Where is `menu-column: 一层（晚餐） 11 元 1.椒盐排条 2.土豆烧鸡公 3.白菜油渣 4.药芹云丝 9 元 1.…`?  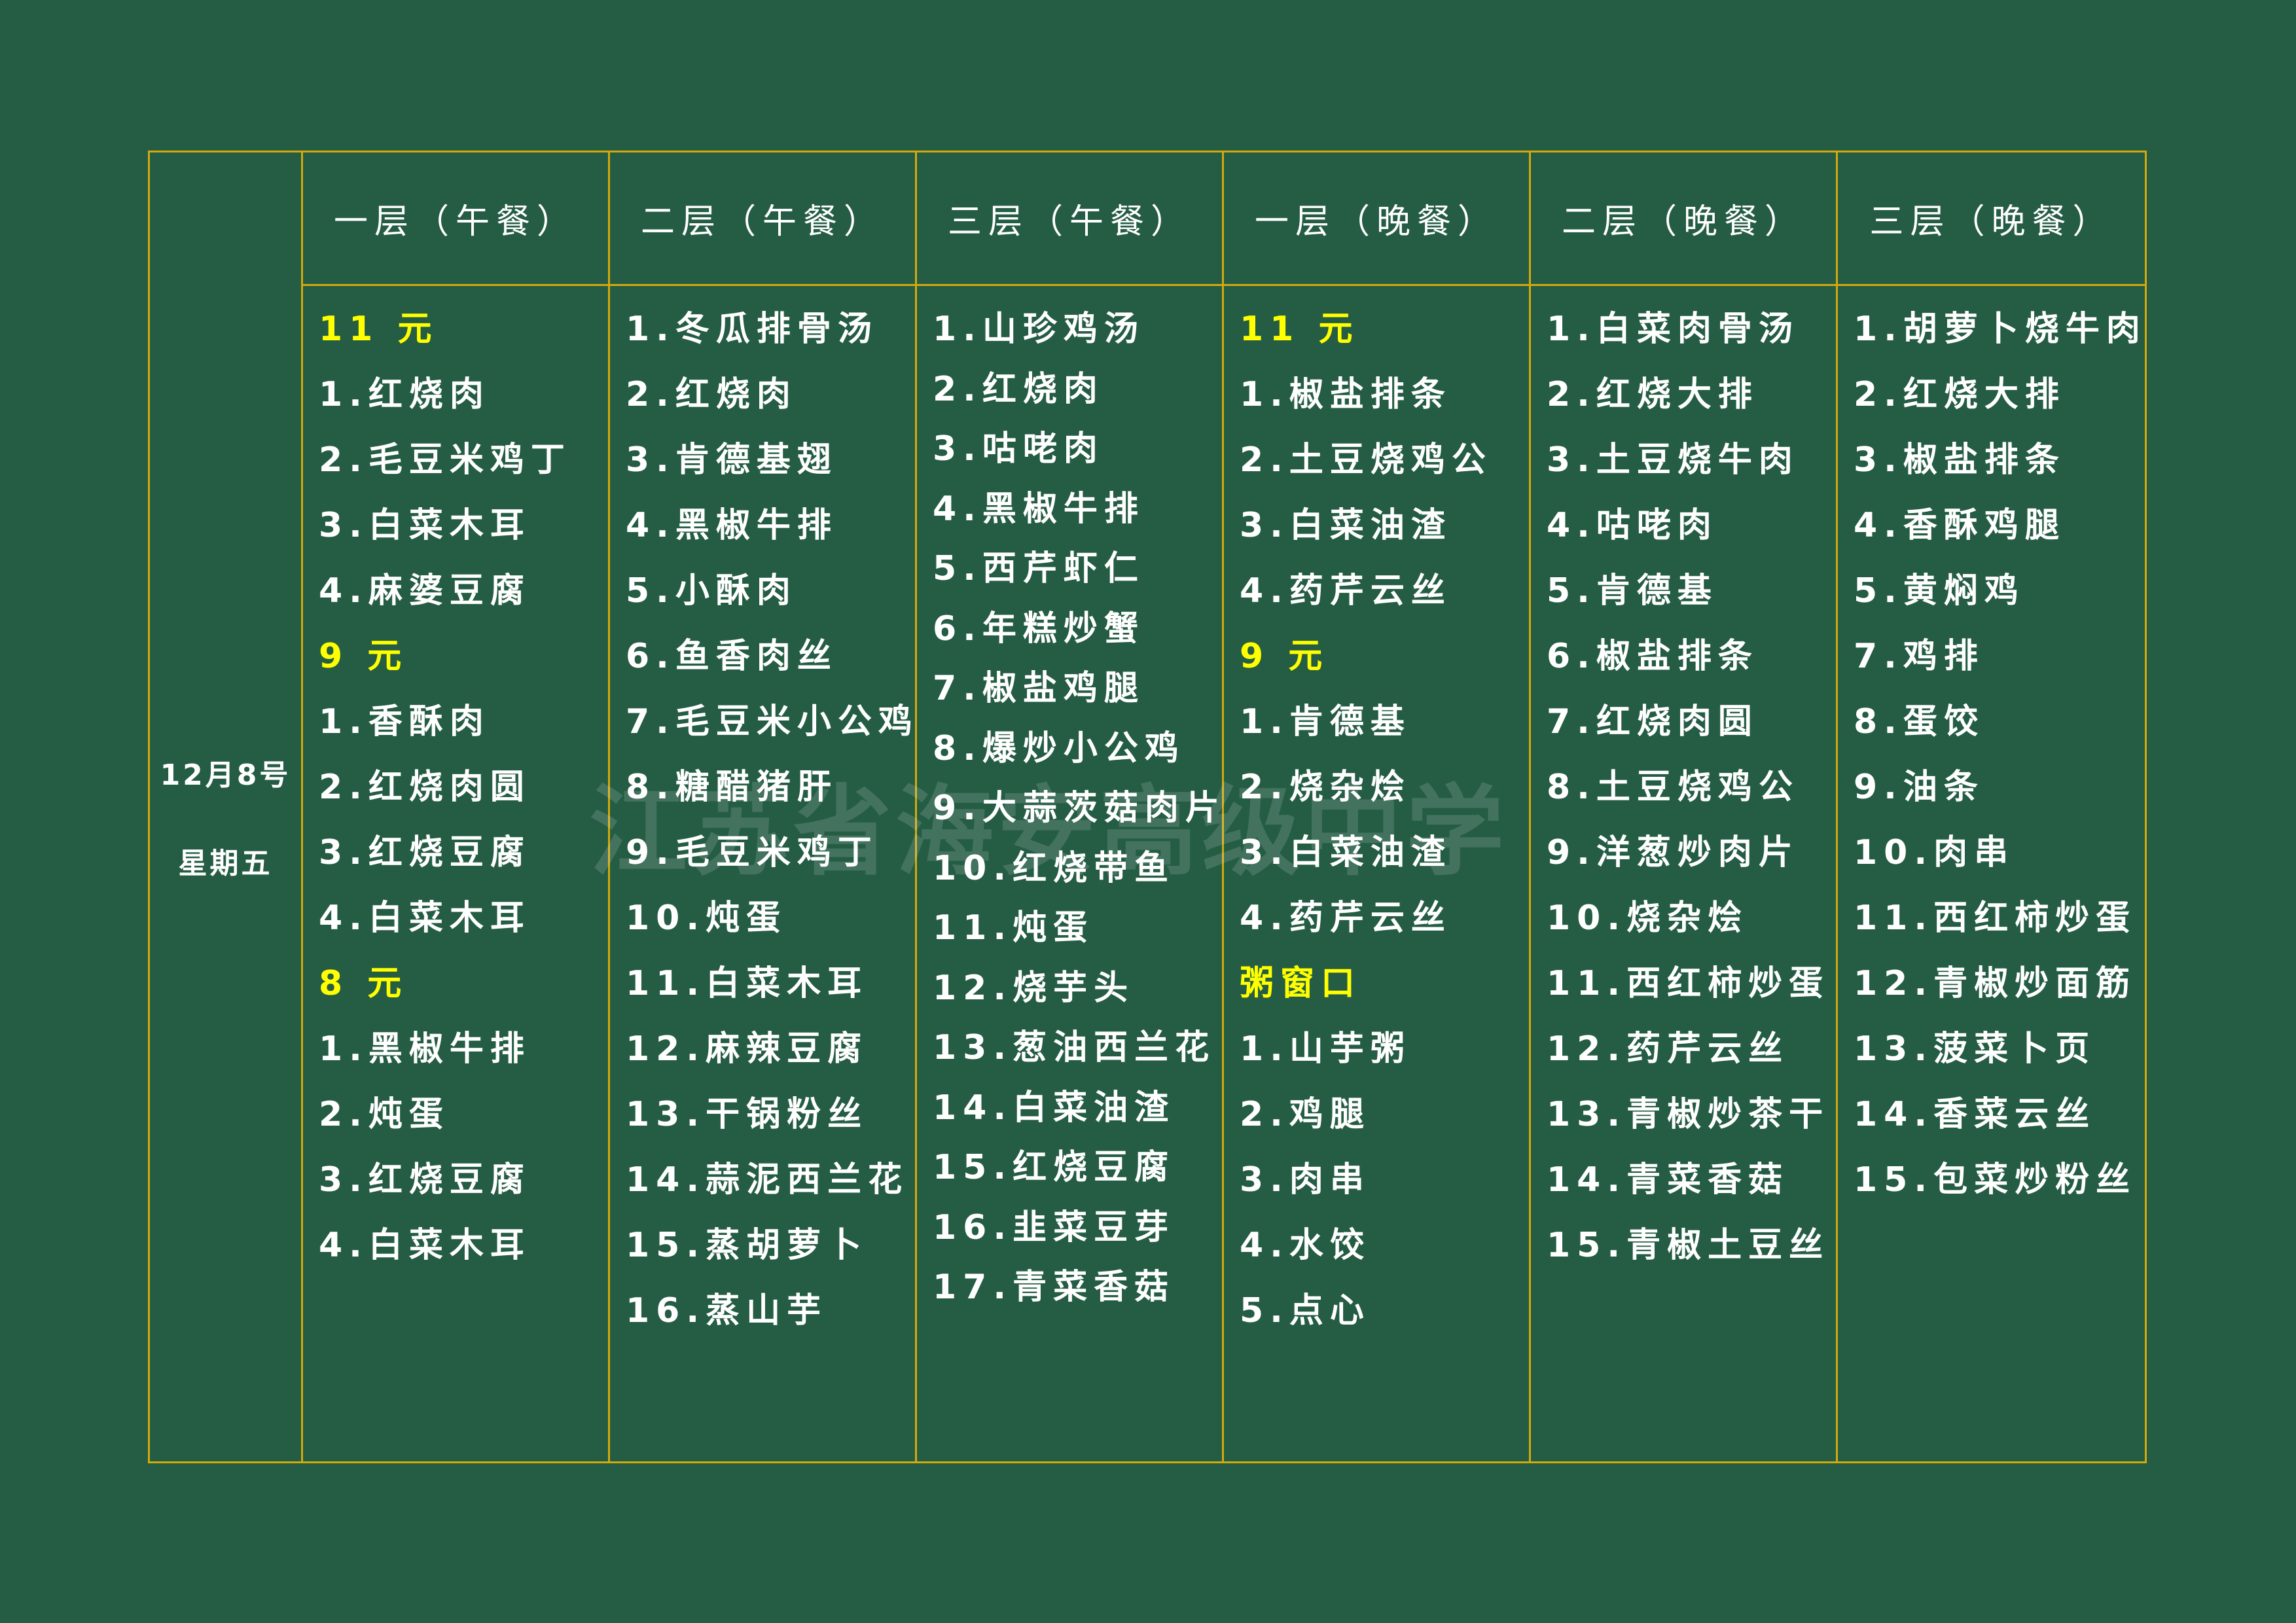 menu-column: 一层（晚餐） 11 元 1.椒盐排条 2.土豆烧鸡公 3.白菜油渣 4.药芹云丝 9 元 1.… is located at coordinates (1377, 806).